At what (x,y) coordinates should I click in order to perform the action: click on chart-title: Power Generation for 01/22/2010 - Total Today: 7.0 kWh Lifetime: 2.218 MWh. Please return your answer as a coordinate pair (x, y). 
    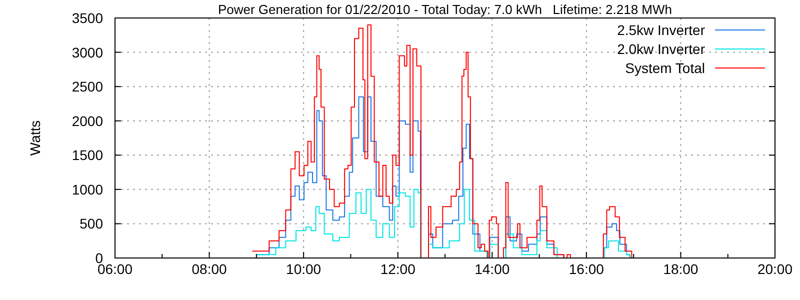
    Looking at the image, I should click on (445, 9).